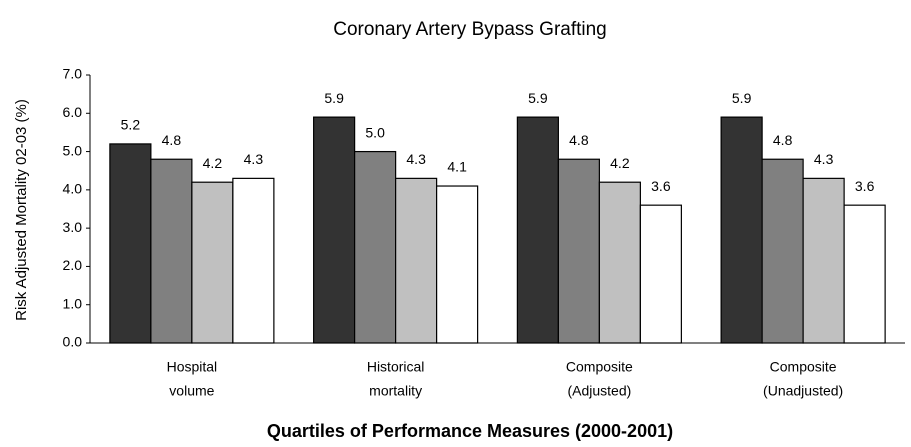  I want to click on x-tick-label: Hospital, so click(192, 367).